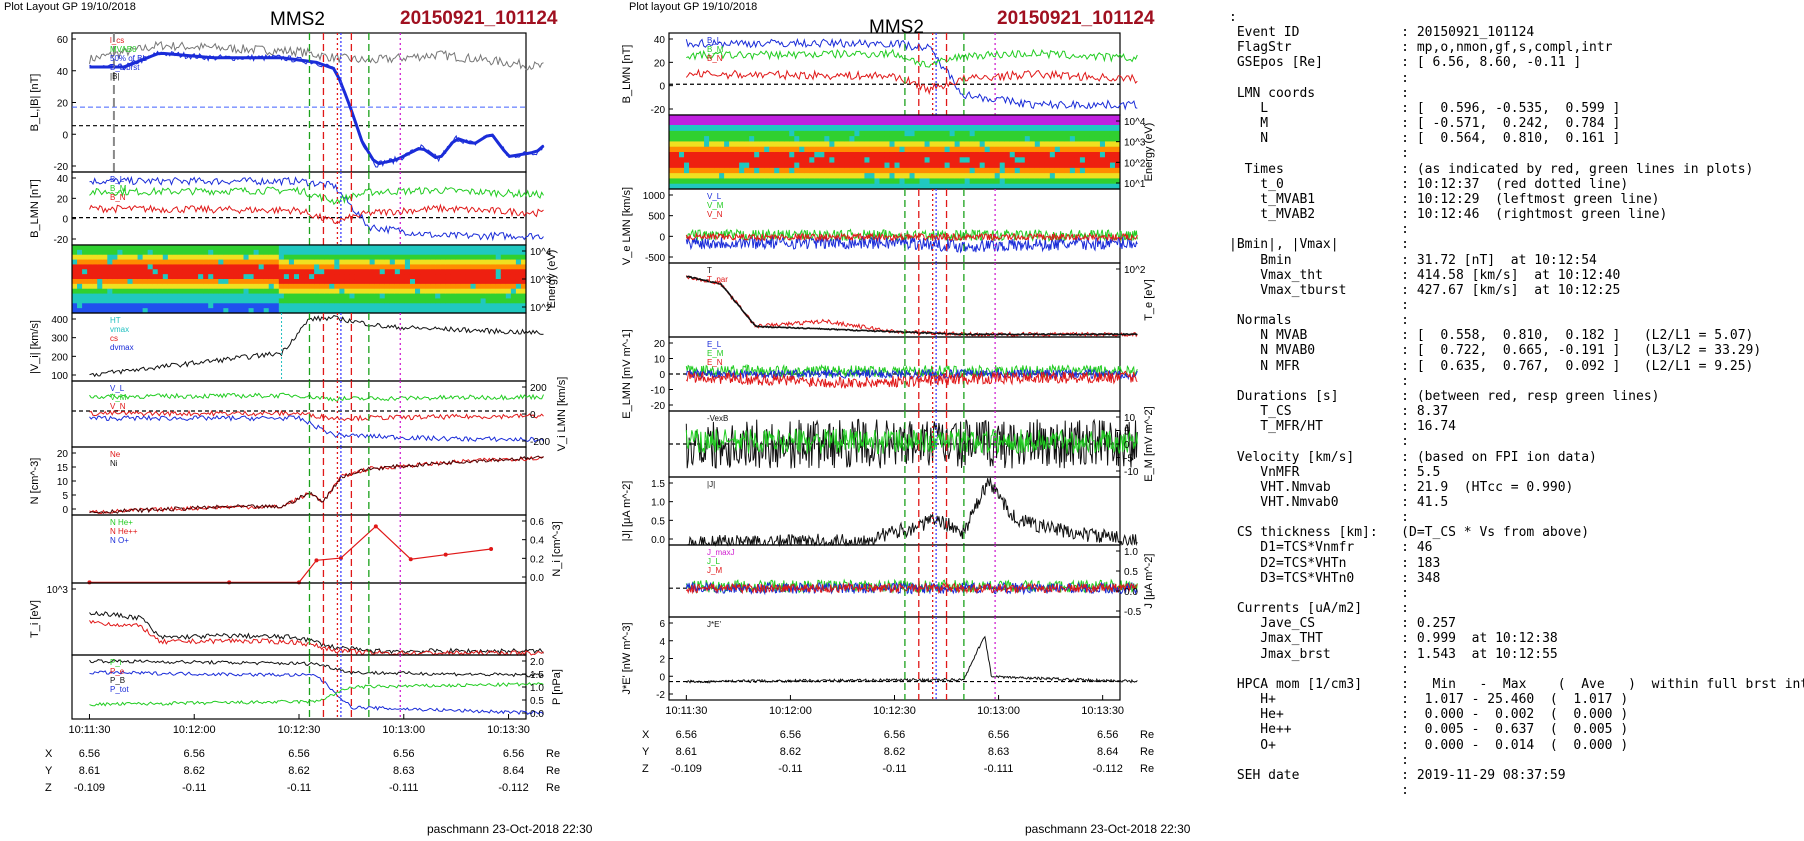 The image size is (1804, 841). Describe the element at coordinates (297, 19) in the screenshot. I see `left-spacecraft-label: MMS2` at that location.